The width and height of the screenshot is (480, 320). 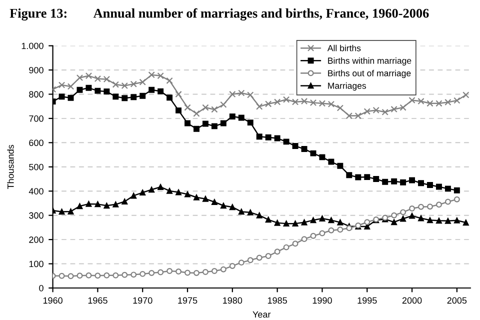 I want to click on x-axis-title: Year, so click(x=261, y=314).